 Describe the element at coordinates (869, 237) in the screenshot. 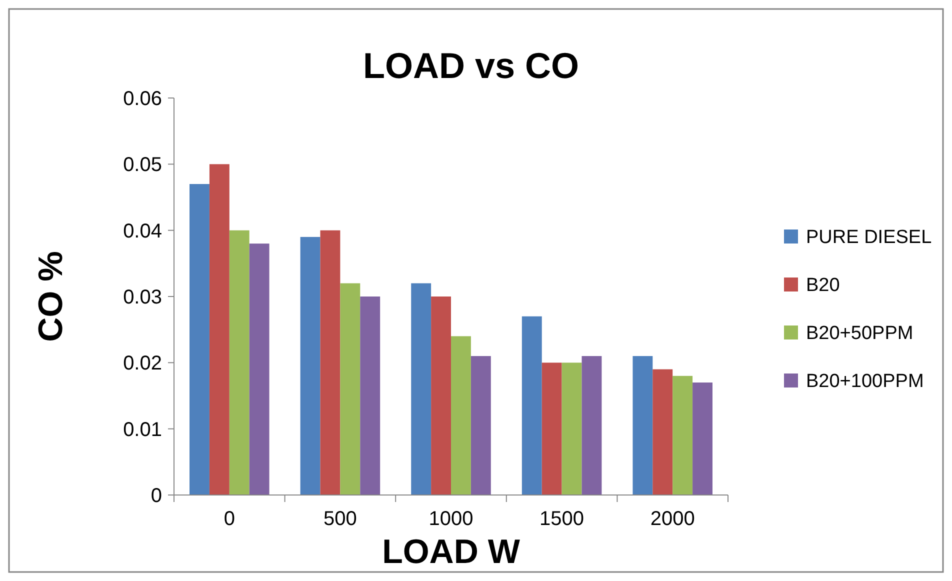

I see `legend-label: PURE DIESEL` at that location.